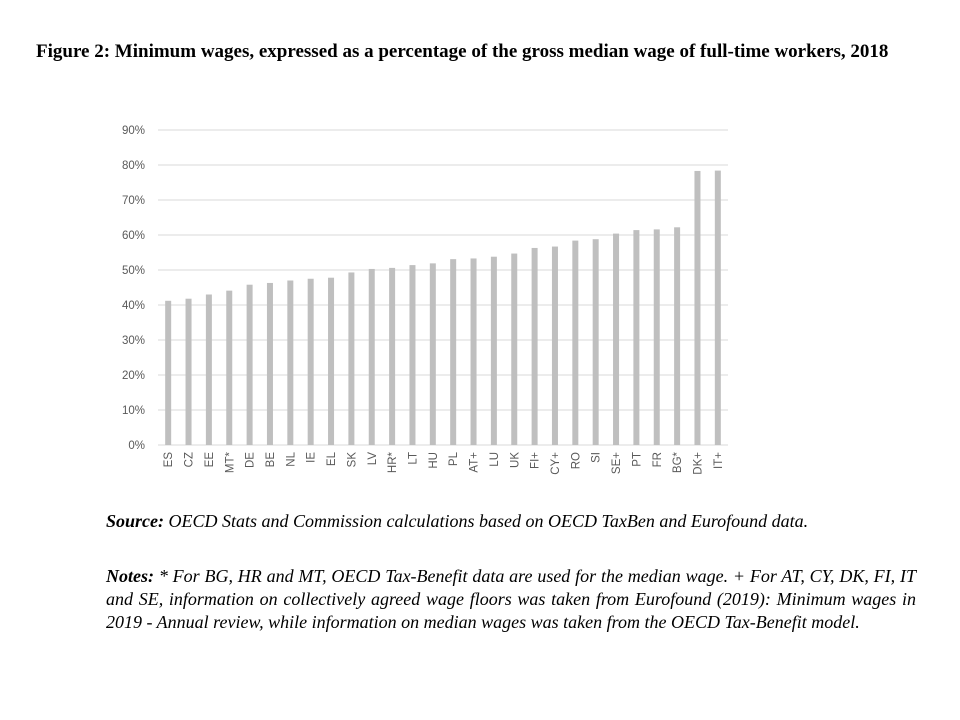 The image size is (960, 720). What do you see at coordinates (133, 271) in the screenshot?
I see `y-tick-label: 50%` at bounding box center [133, 271].